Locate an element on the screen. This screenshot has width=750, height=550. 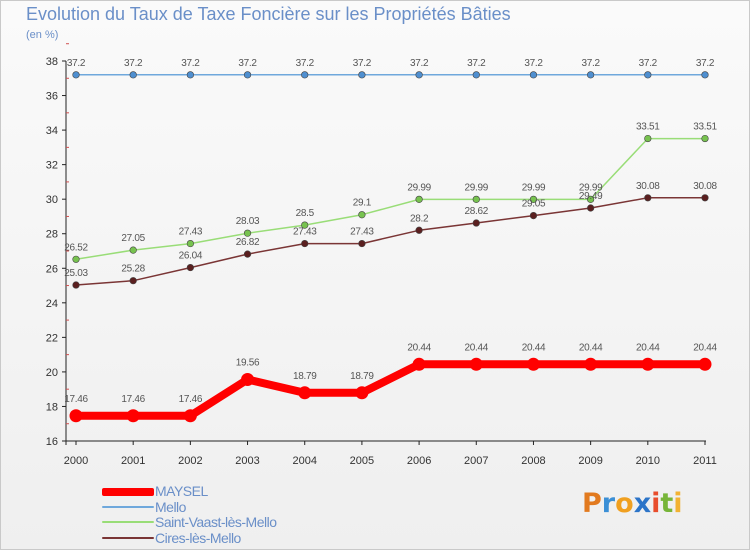
series-line-cires is located at coordinates (390, 241).